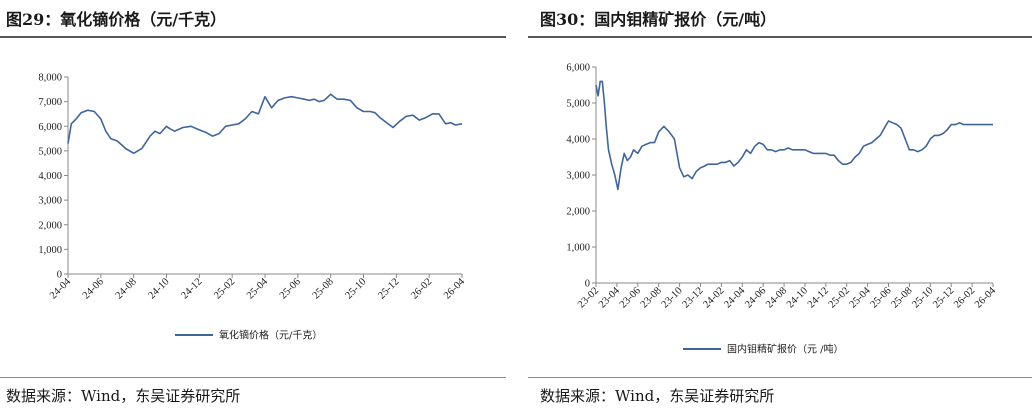 Image resolution: width=1032 pixels, height=413 pixels. Describe the element at coordinates (658, 19) in the screenshot. I see `right-chart-title: 图30：国内钼精矿报价（元/吨）` at that location.